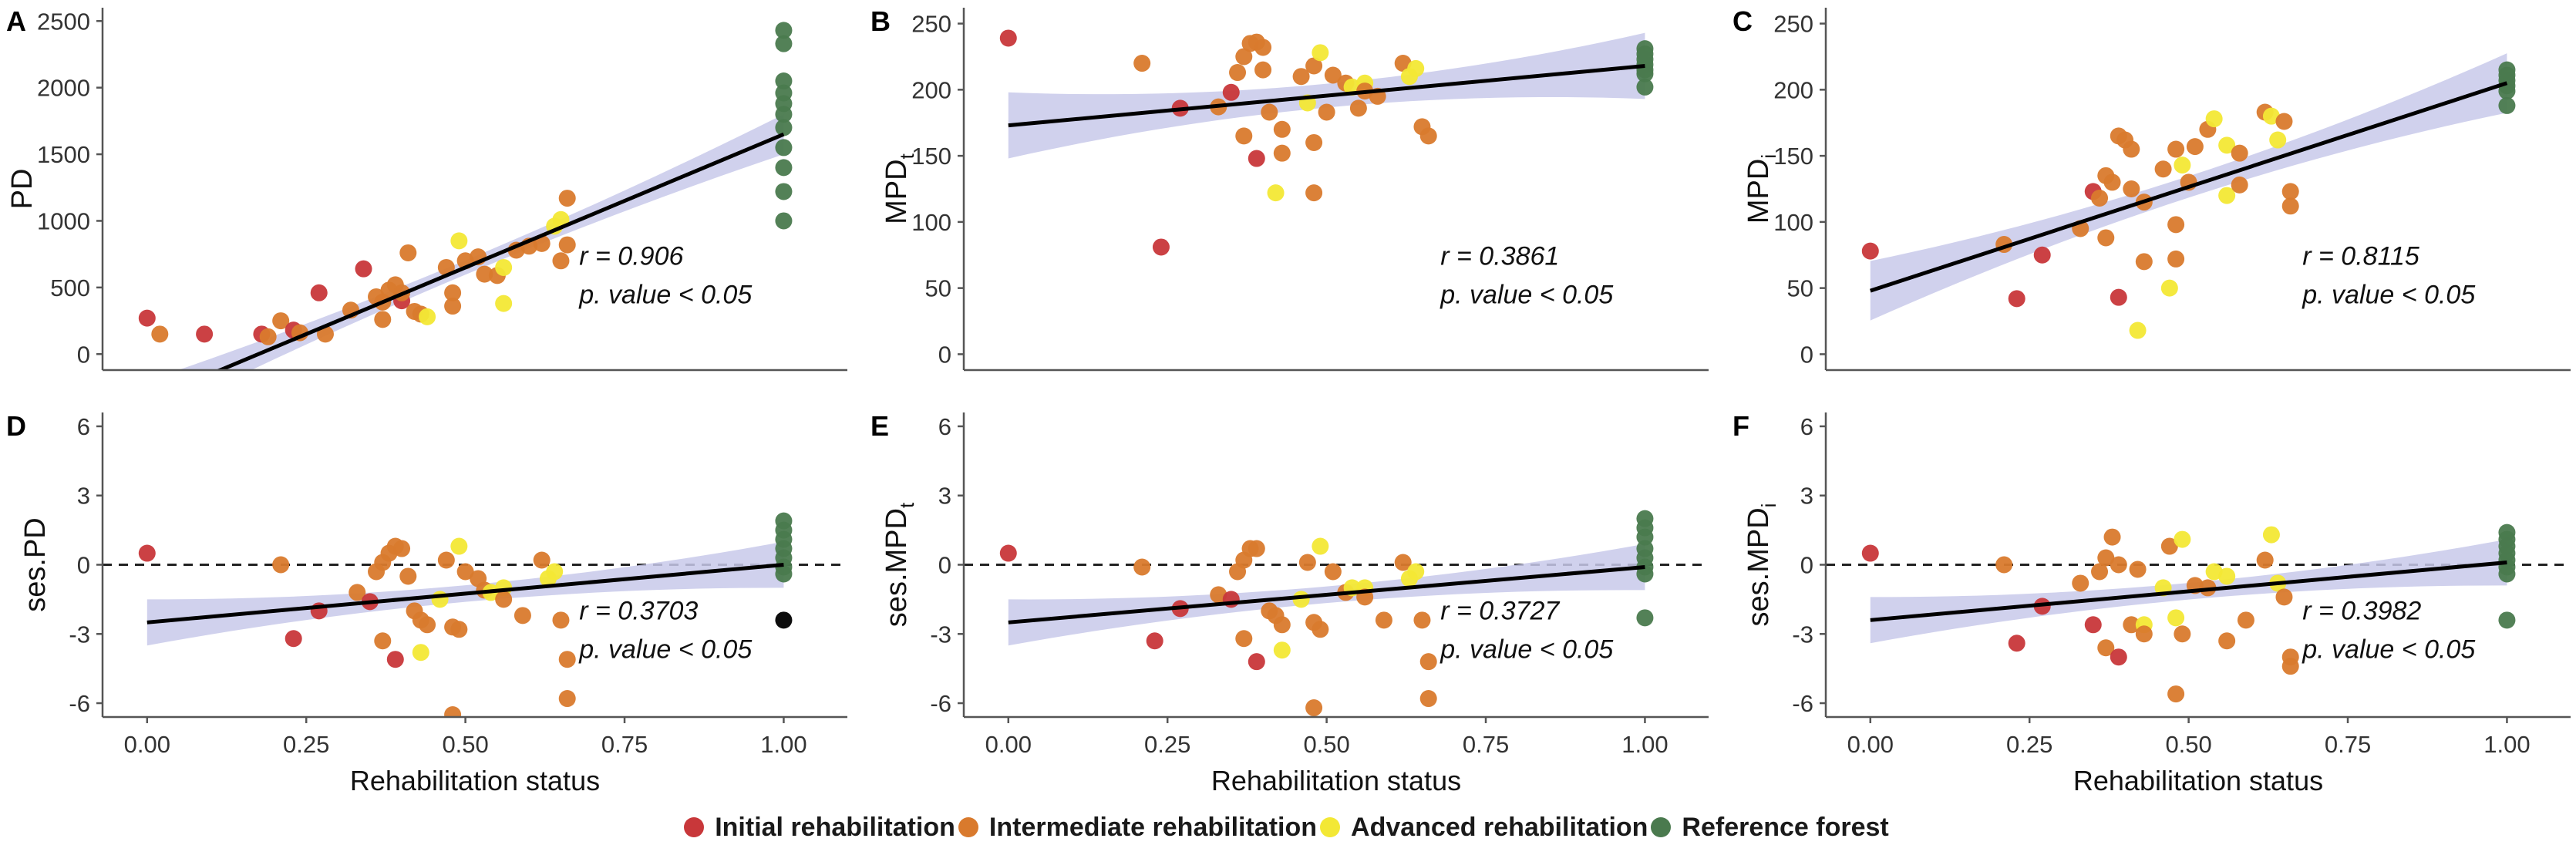 The image size is (2576, 845). I want to click on panel-d-ylabel-main: ses.PD, so click(36, 564).